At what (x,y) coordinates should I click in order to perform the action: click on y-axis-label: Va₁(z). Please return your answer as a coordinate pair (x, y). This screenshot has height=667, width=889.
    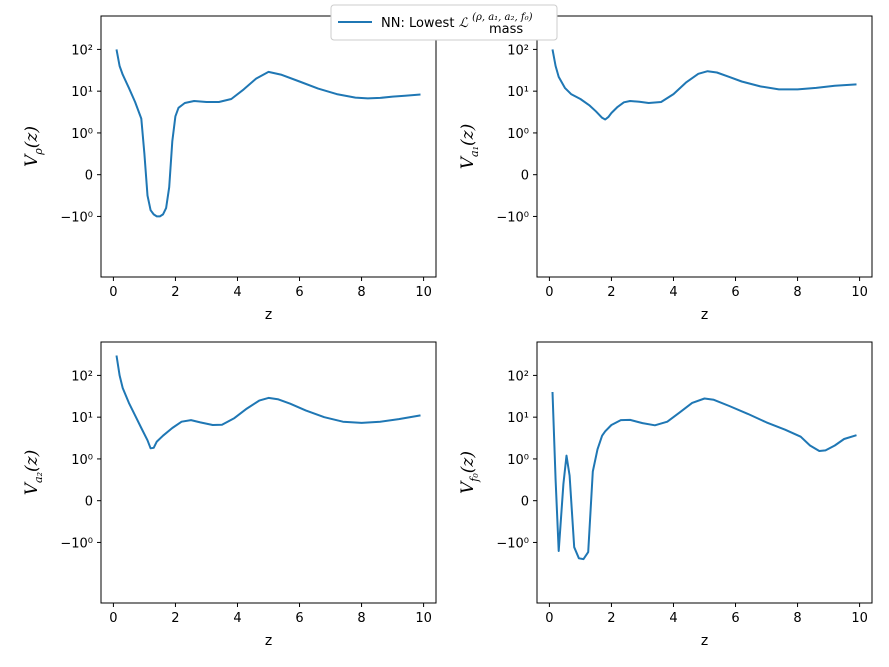
    Looking at the image, I should click on (469, 146).